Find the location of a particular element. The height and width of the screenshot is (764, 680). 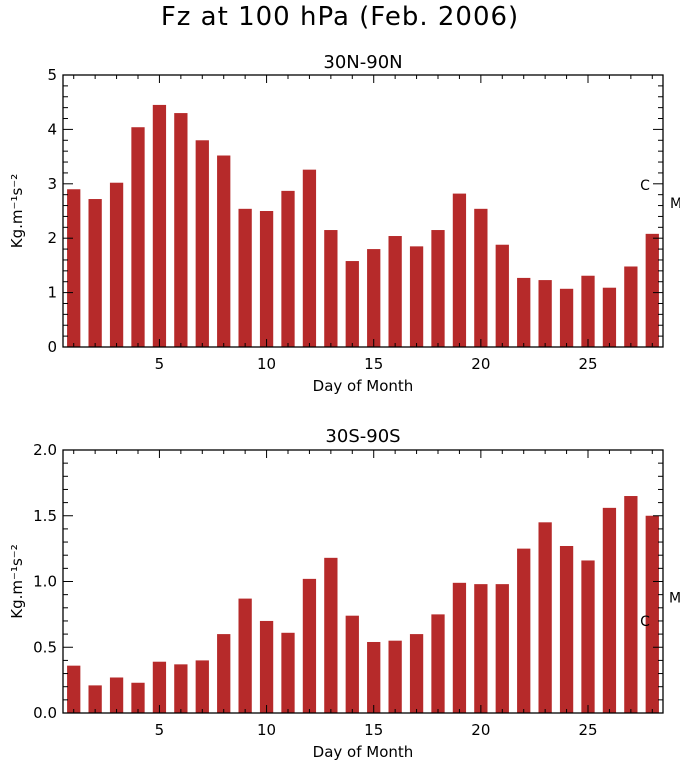

panel-title: 30S-90S is located at coordinates (362, 436).